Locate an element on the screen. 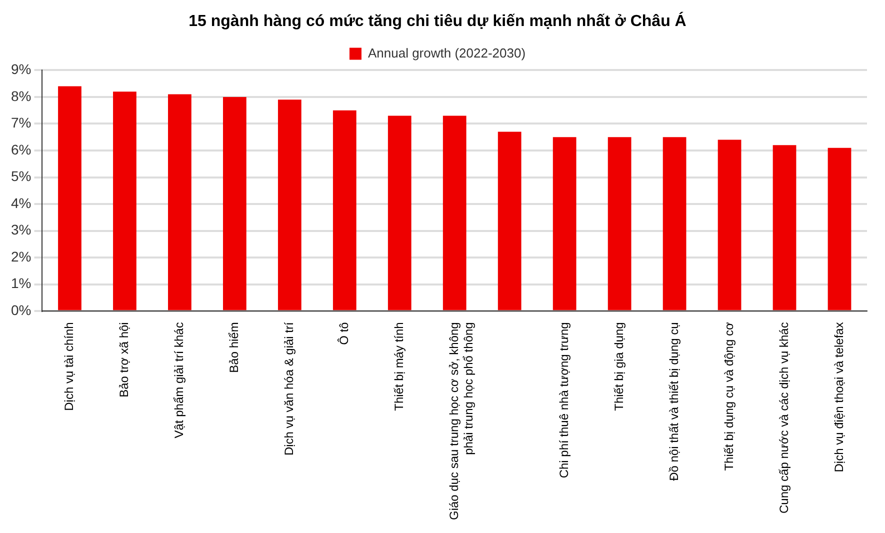 This screenshot has height=533, width=885. y-tick-label: 0% is located at coordinates (21, 310).